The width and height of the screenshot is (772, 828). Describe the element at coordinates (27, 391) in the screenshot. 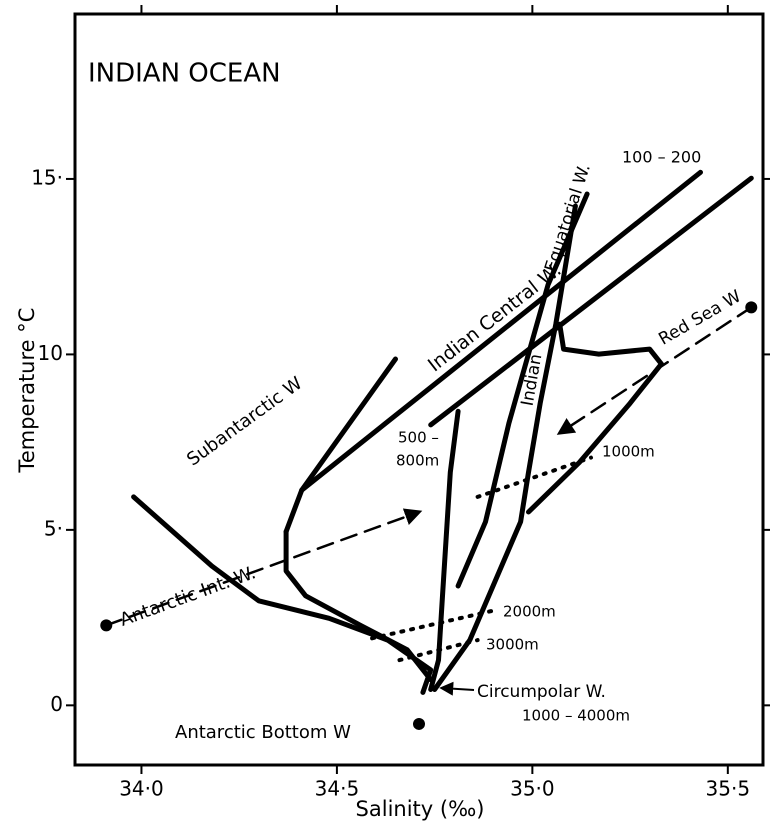

I see `y-axis-label: Temperature °C` at that location.